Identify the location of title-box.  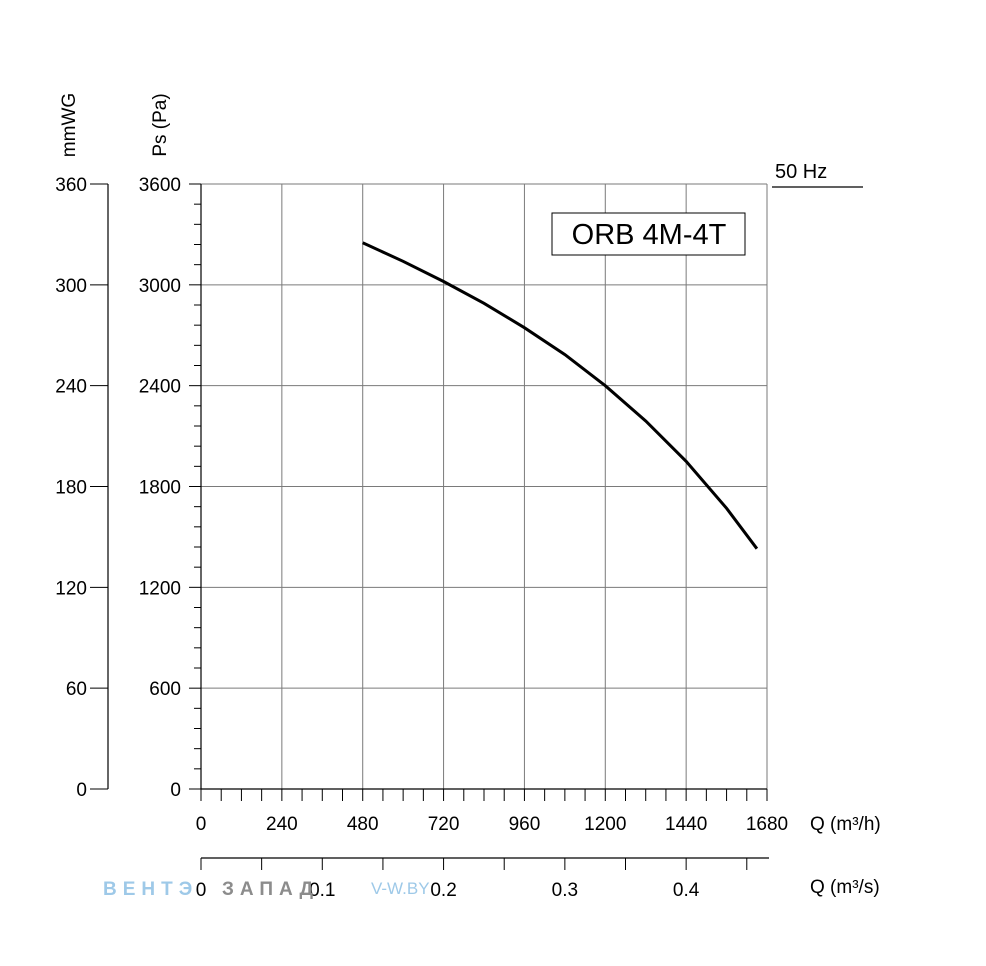
(648, 234).